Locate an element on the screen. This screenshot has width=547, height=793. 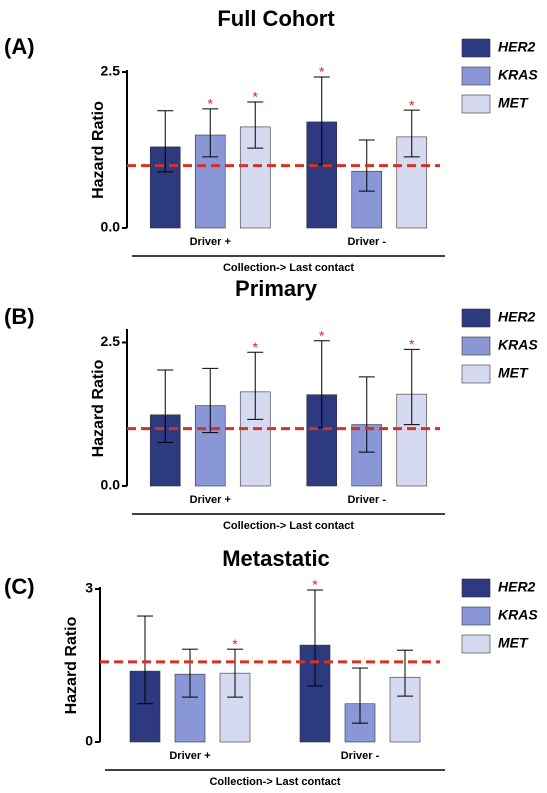
chart-title: Full Cohort is located at coordinates (276, 18).